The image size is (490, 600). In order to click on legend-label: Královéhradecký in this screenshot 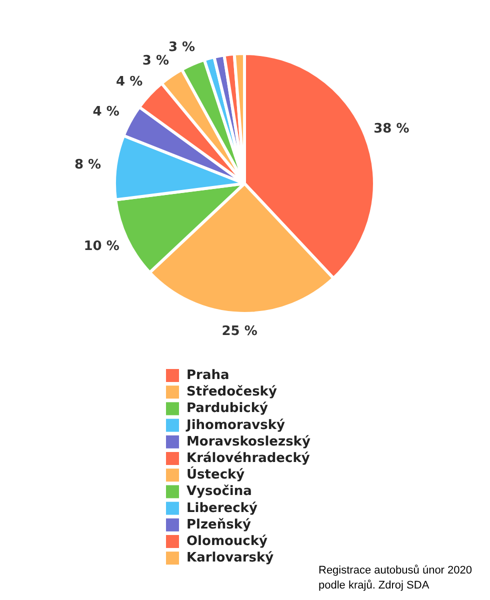, I will do `click(248, 458)`.